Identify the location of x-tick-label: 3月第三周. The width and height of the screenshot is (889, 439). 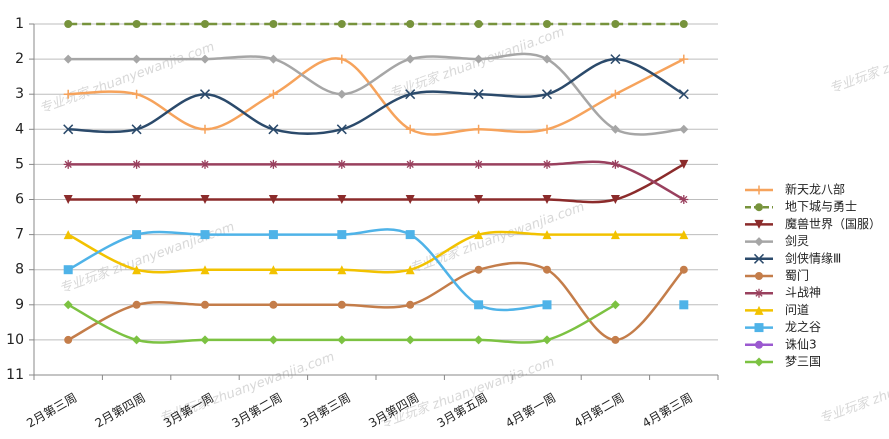
(325, 411).